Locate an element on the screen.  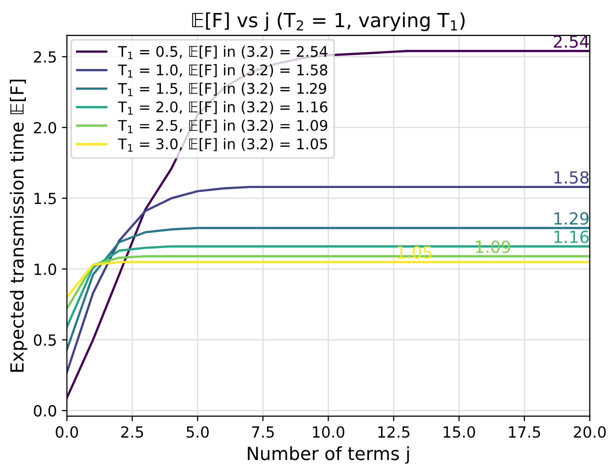
annotation: 2.54 is located at coordinates (571, 41).